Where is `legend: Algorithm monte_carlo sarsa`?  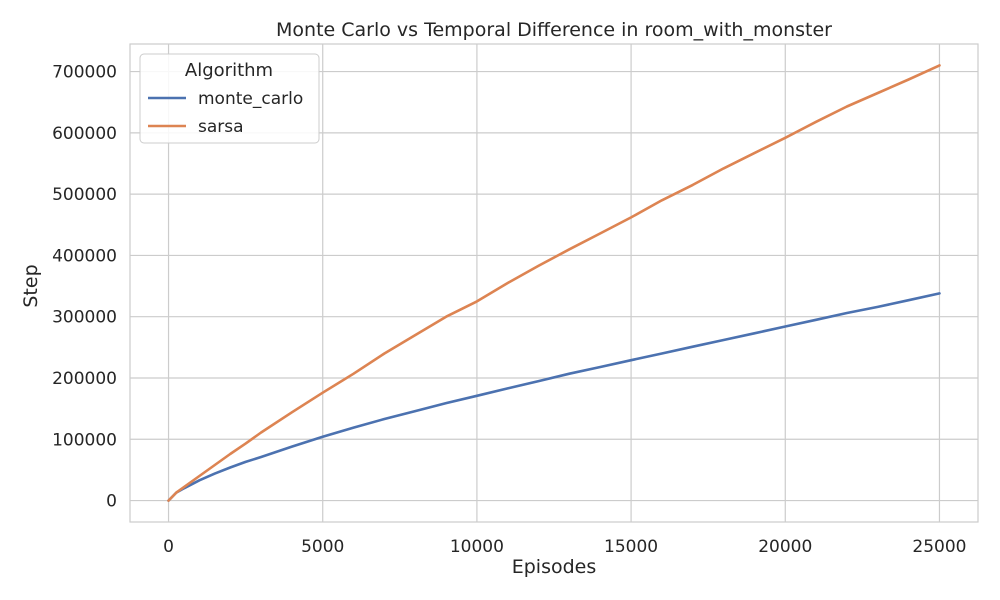
legend: Algorithm monte_carlo sarsa is located at coordinates (229, 98).